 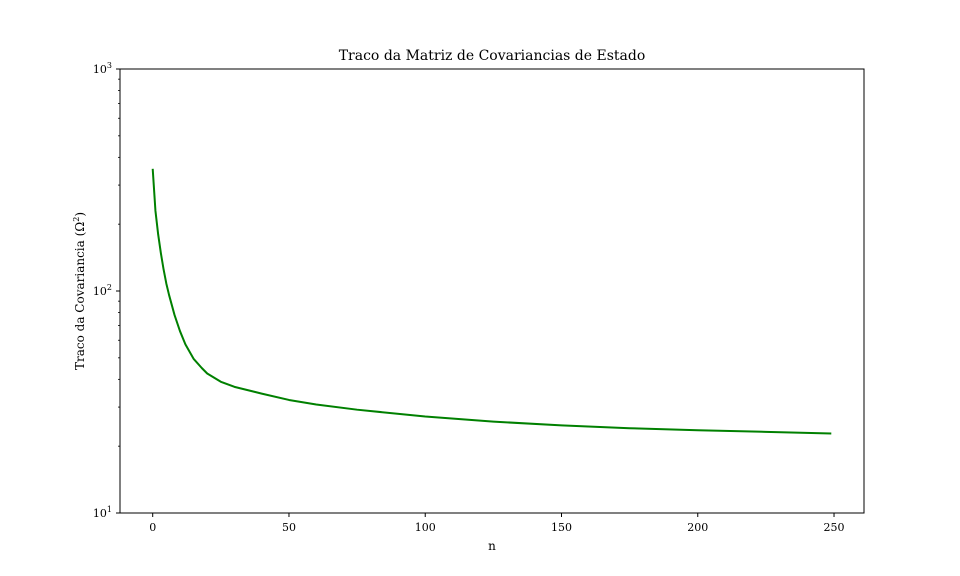 I want to click on x-axis-label: n, so click(x=492, y=546).